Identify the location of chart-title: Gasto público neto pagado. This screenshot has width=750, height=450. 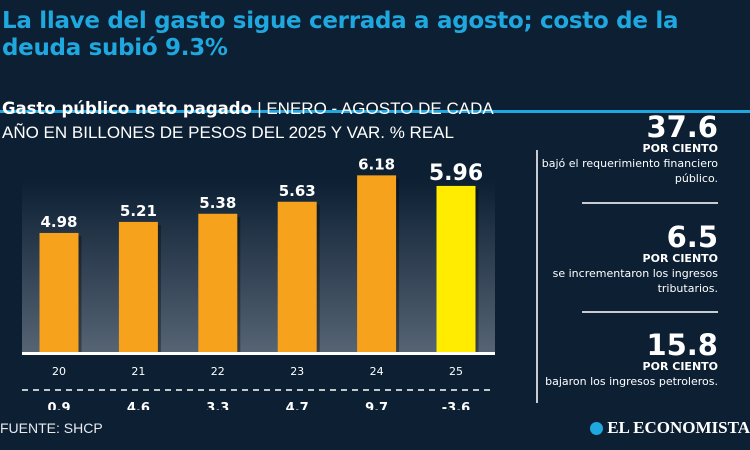
(127, 108).